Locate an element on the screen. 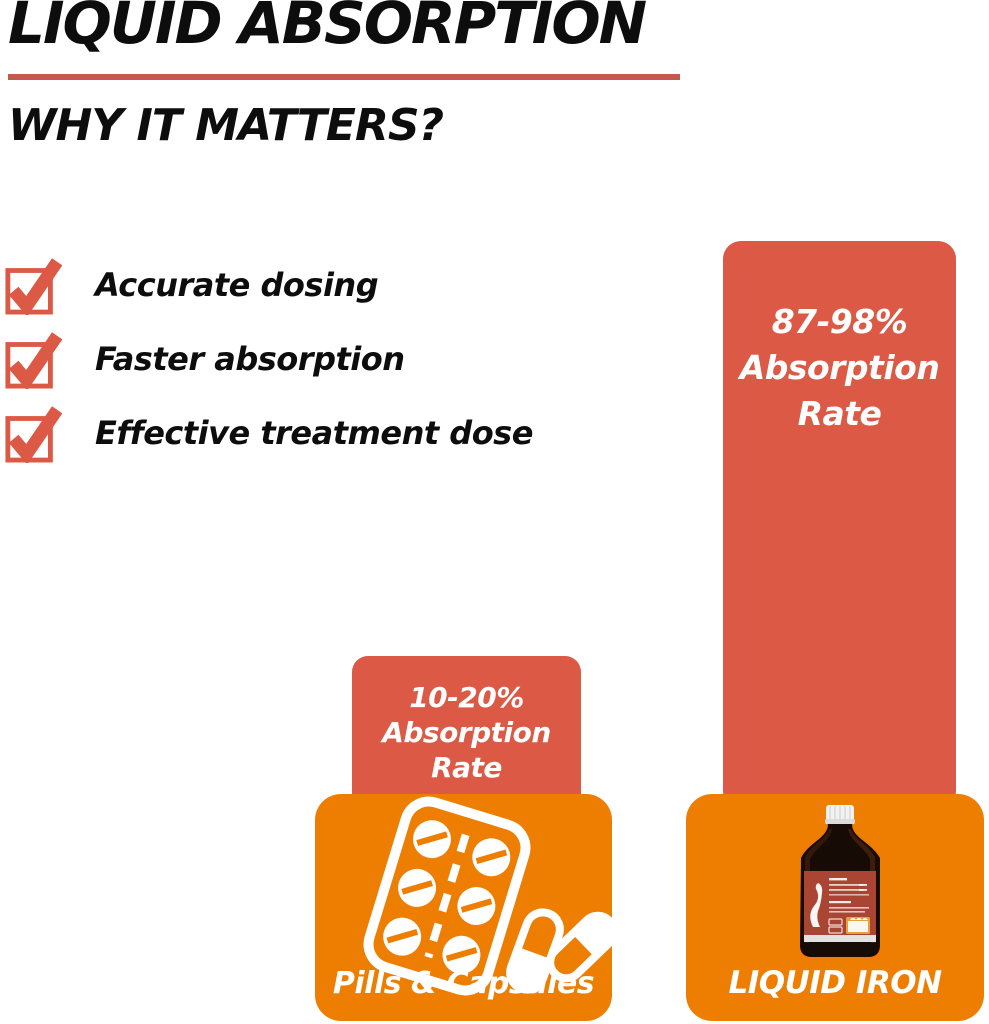 This screenshot has width=989, height=1024. iron-bottle-image is located at coordinates (840, 881).